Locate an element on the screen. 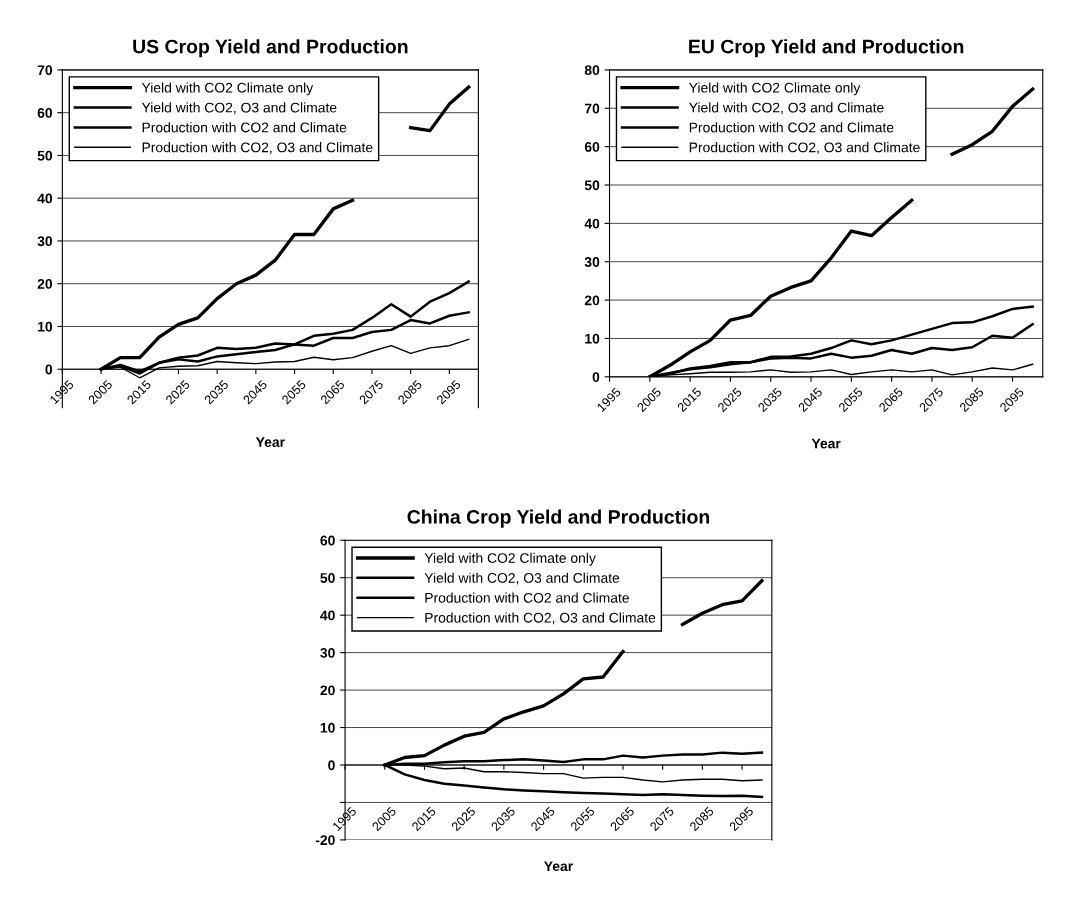 This screenshot has height=908, width=1075. chart-title: US Crop Yield and Production is located at coordinates (270, 48).